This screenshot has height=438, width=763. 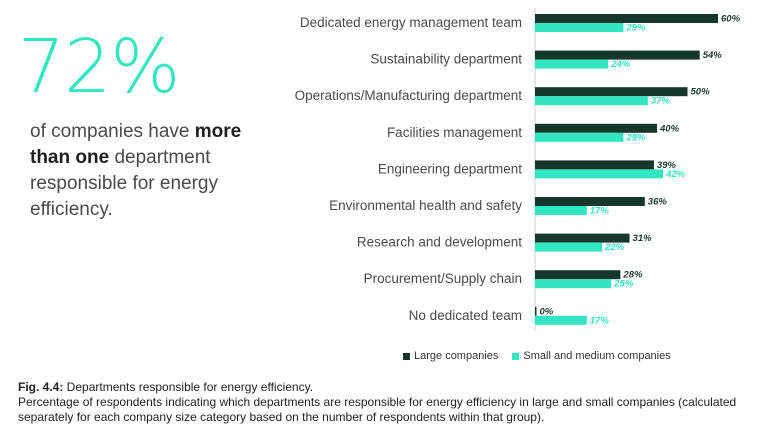 I want to click on data-label-small: 37%, so click(x=661, y=101).